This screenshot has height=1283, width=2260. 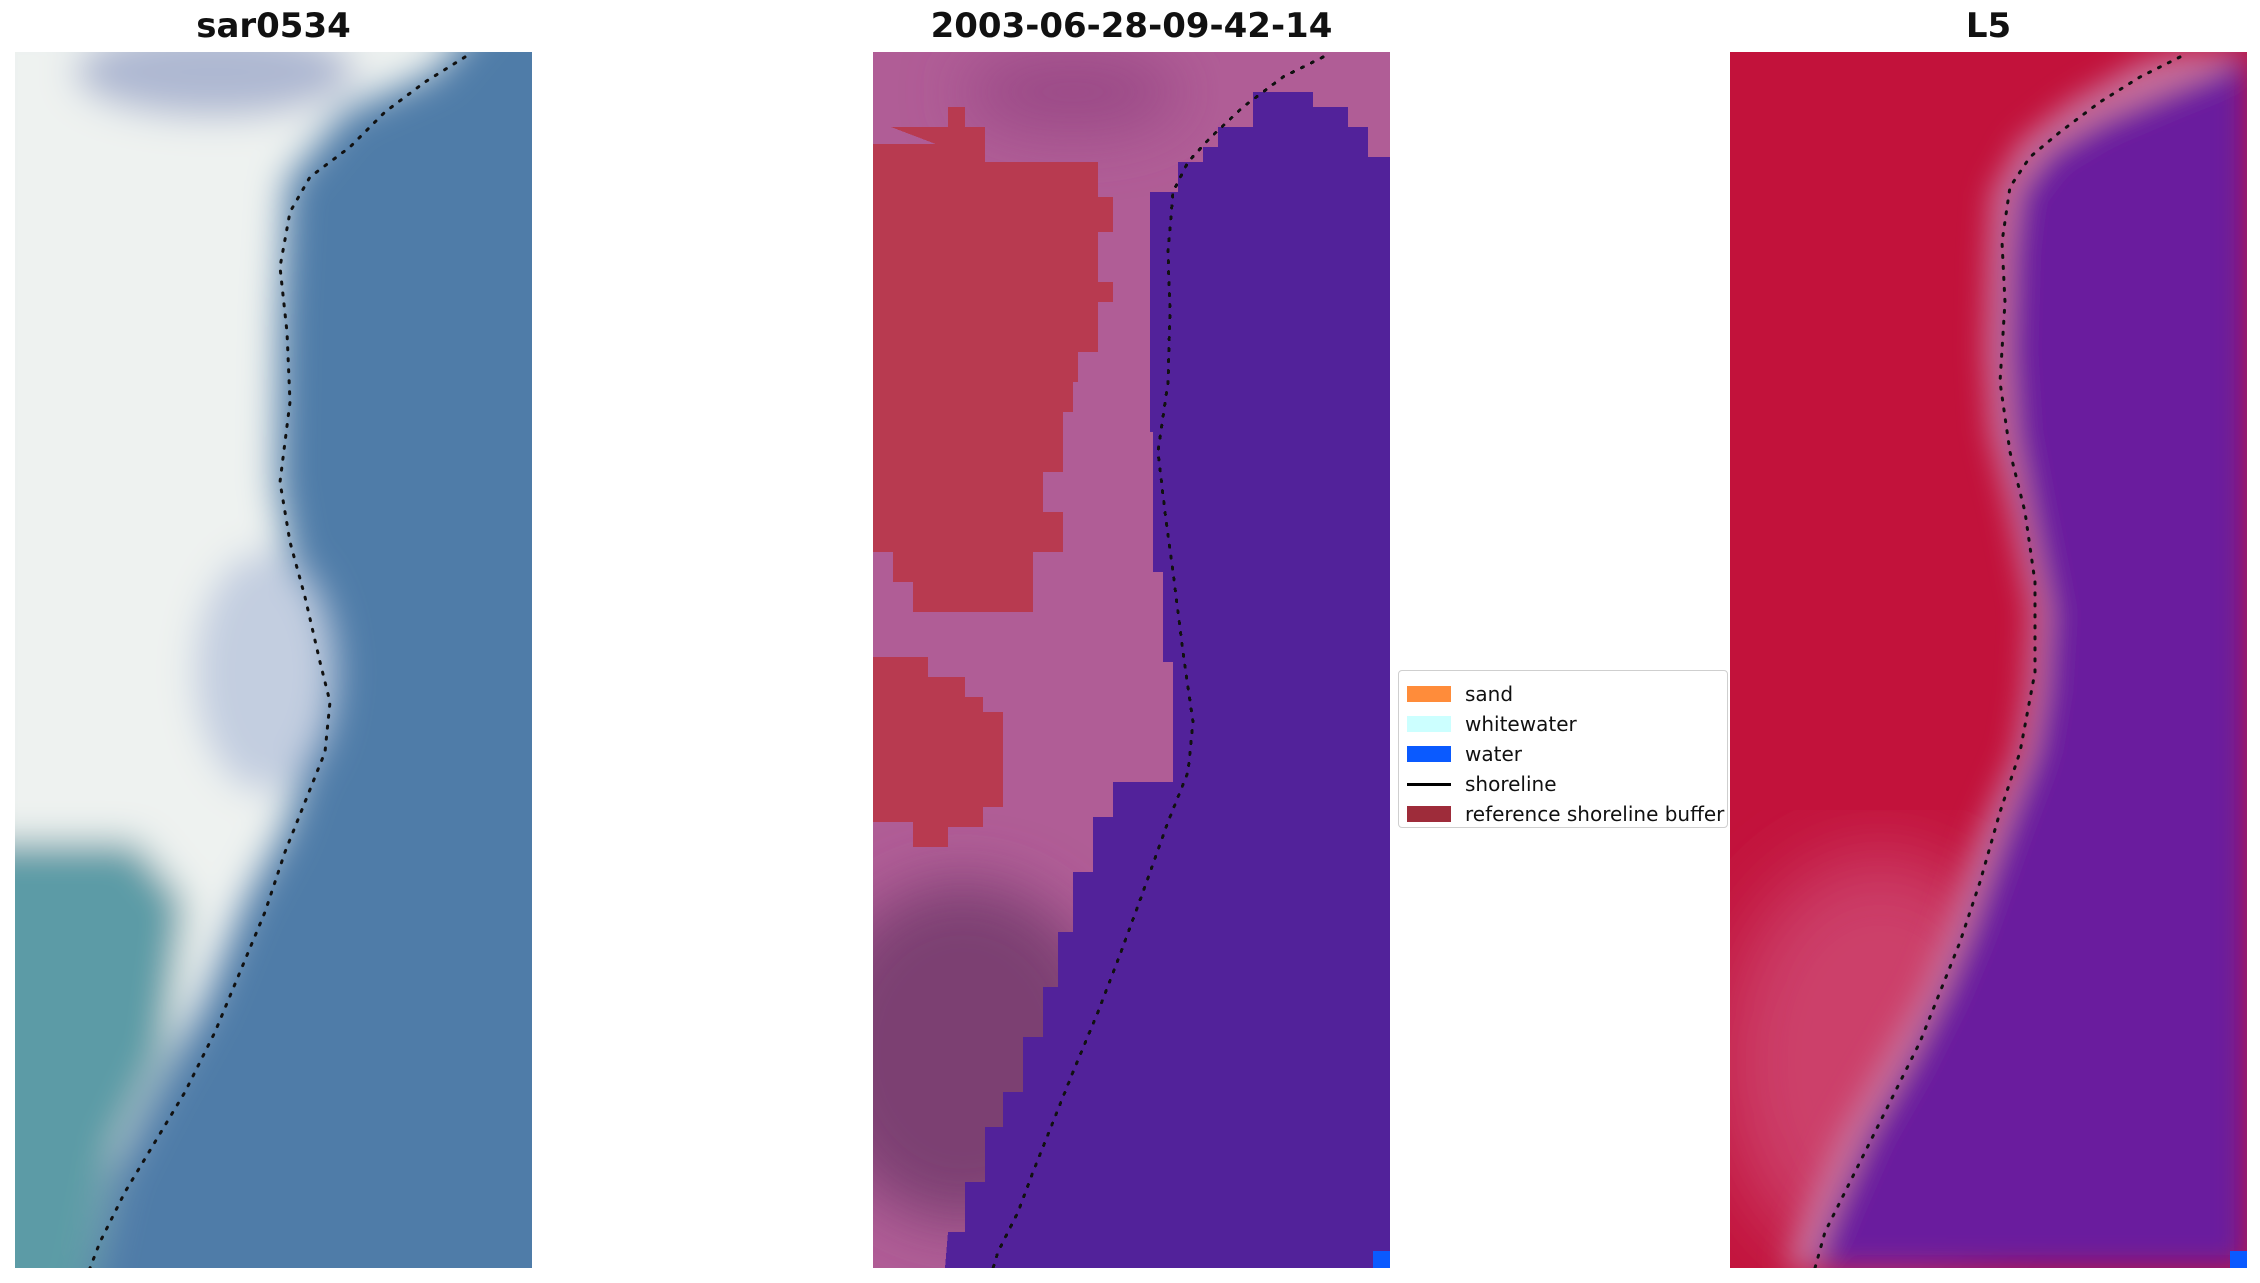 I want to click on index-water-marker, so click(x=2238, y=1259).